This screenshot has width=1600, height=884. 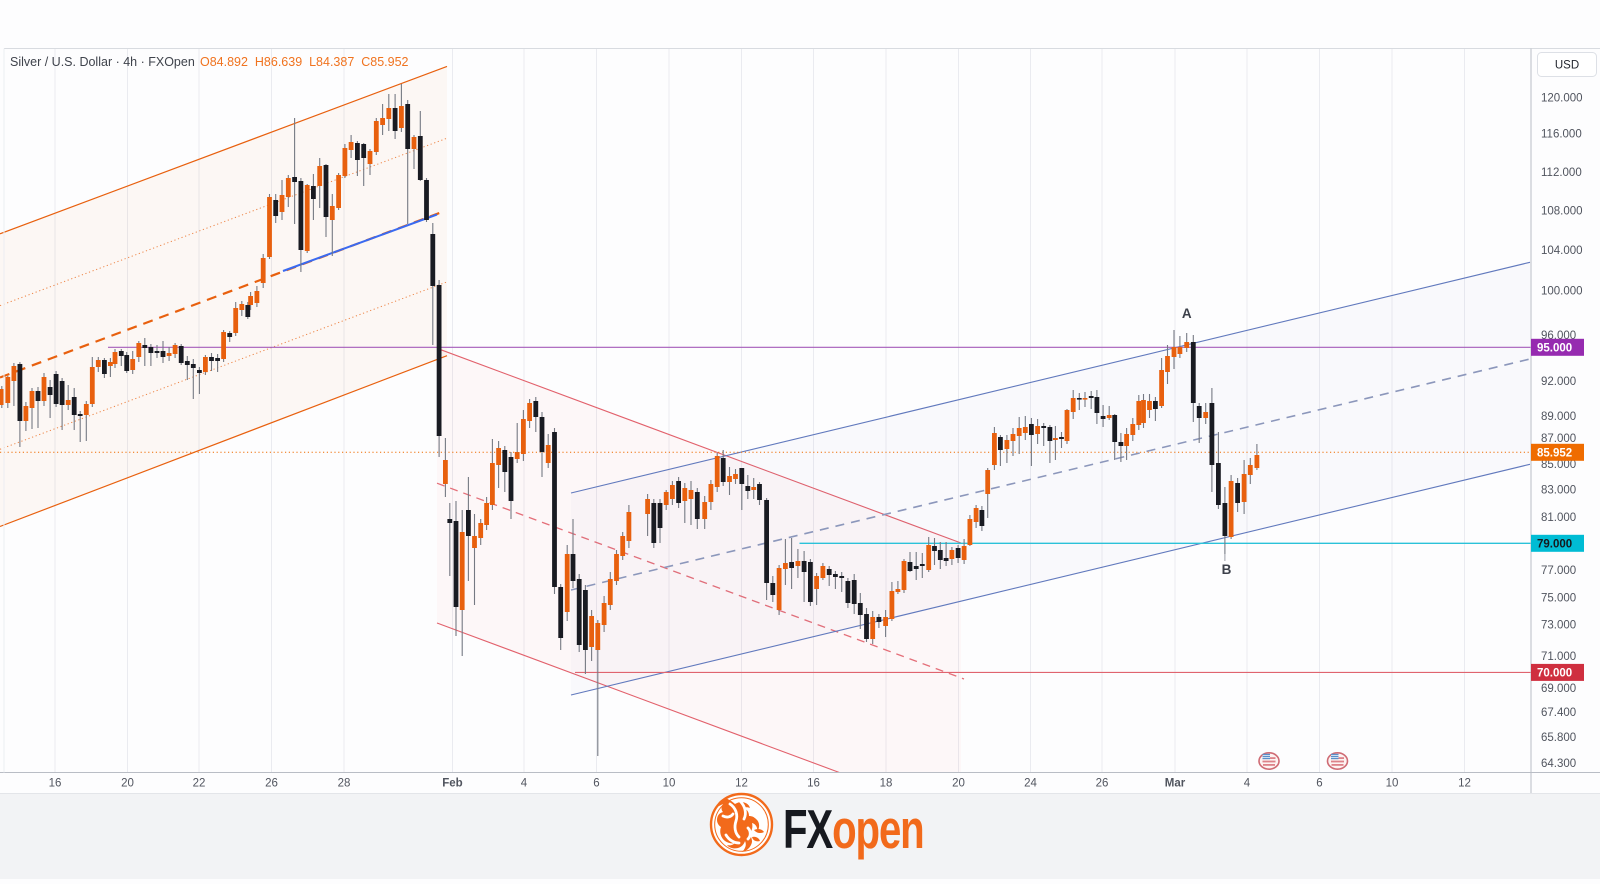 I want to click on svg-text:O84.892 H86.639 L84.387 C85: O84.892 H86.639 L84.387 C85.952, so click(x=304, y=62).